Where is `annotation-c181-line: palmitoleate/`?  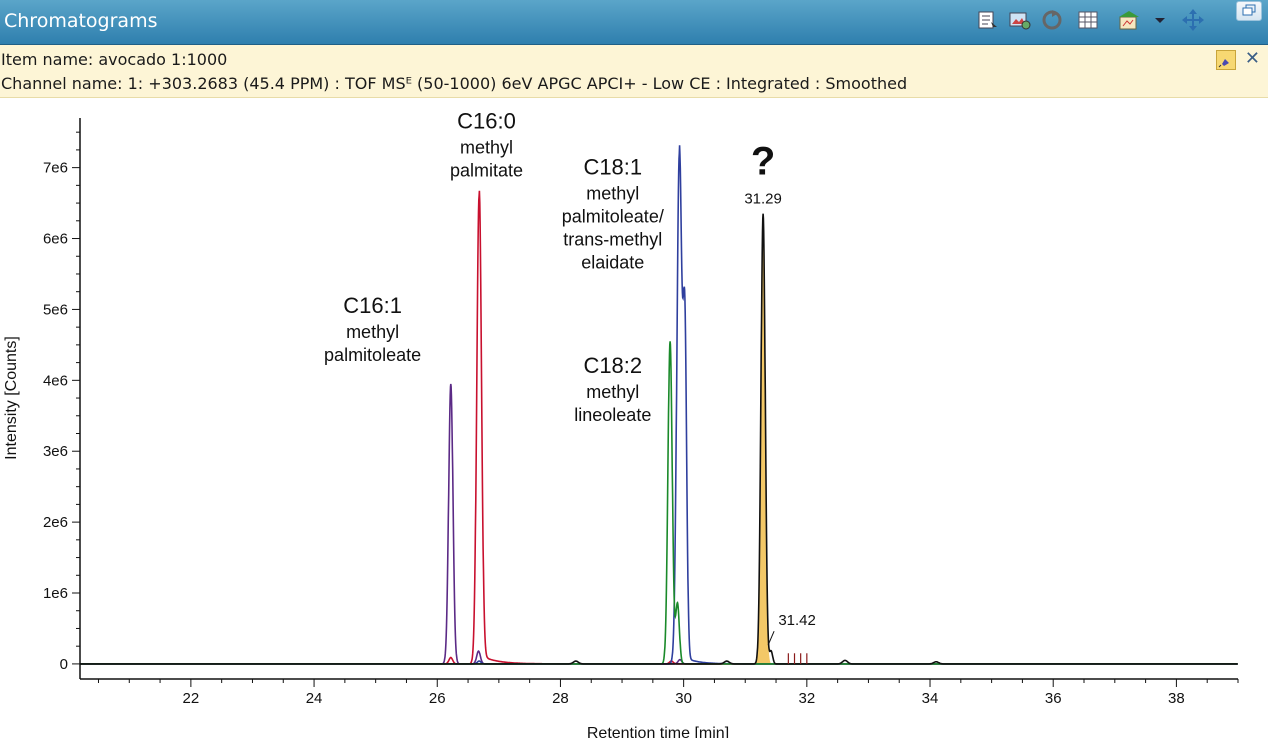 annotation-c181-line: palmitoleate/ is located at coordinates (613, 217).